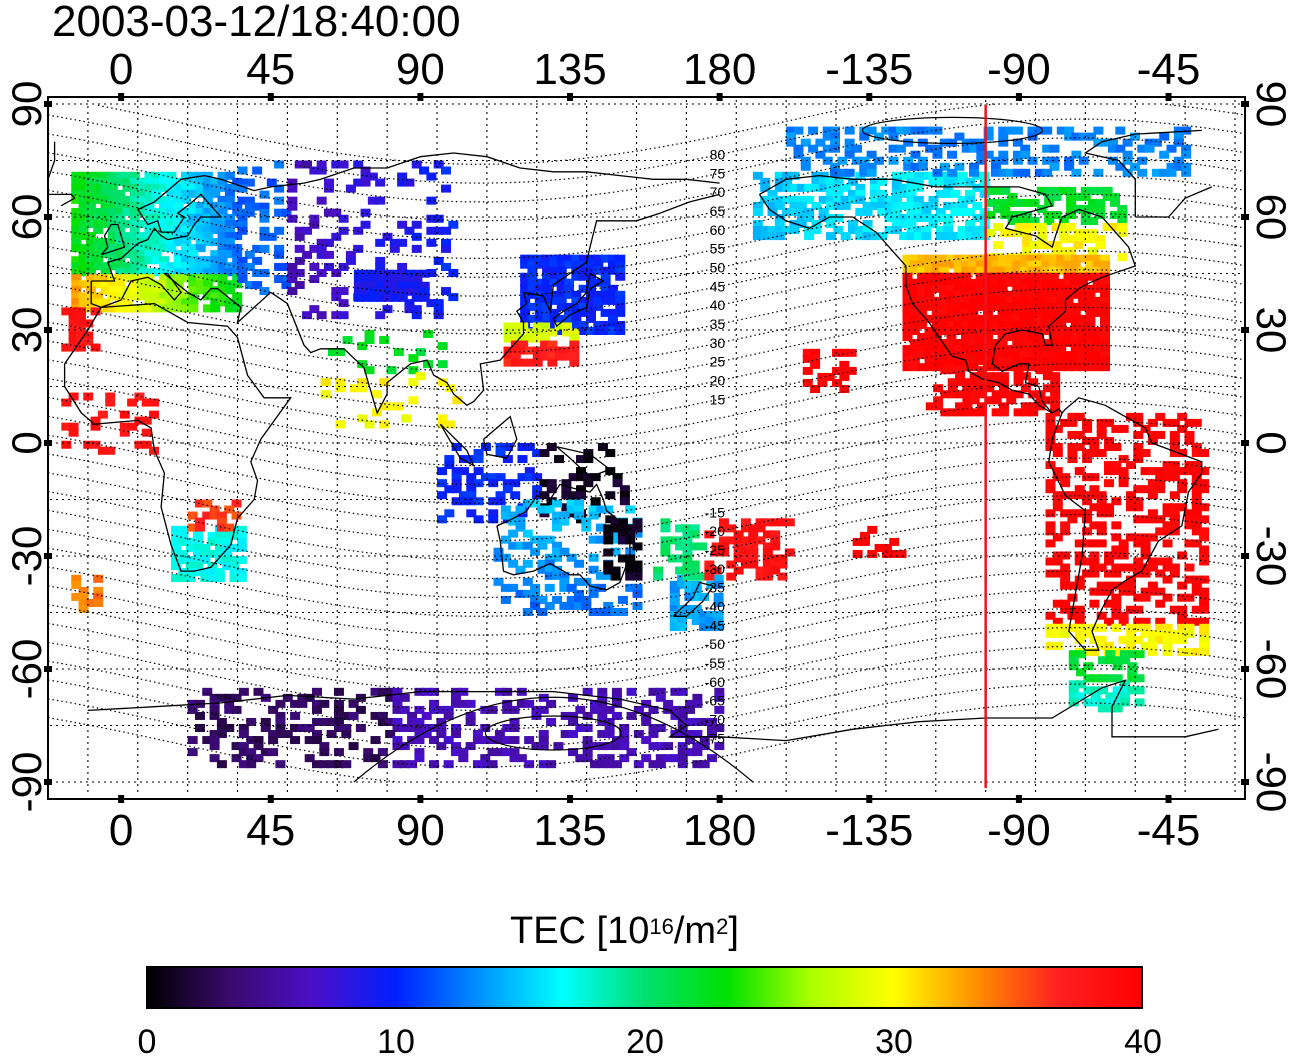 The height and width of the screenshot is (1061, 1292). What do you see at coordinates (894, 1042) in the screenshot?
I see `colorbar-tick-label: 30` at bounding box center [894, 1042].